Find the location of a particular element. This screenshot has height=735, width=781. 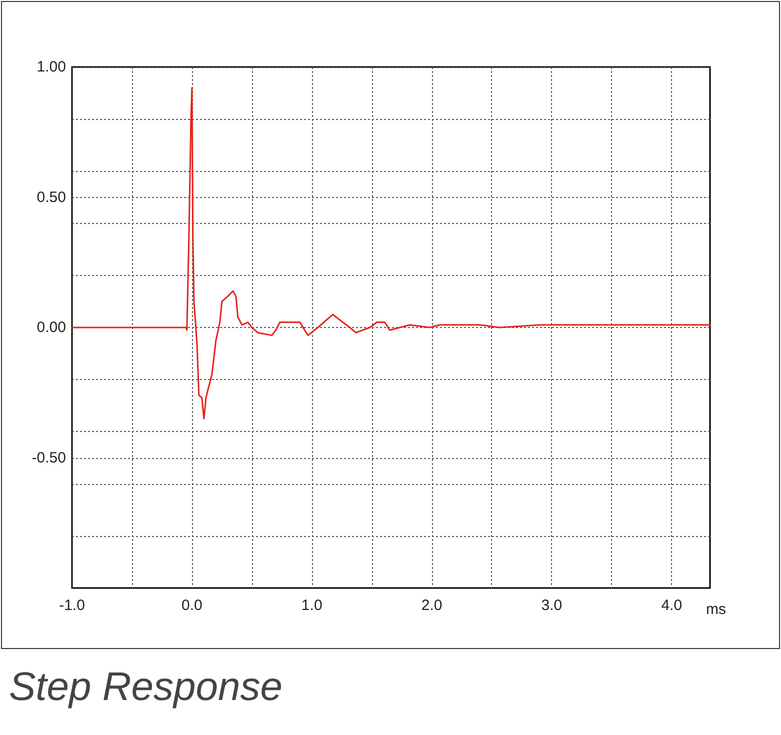

x-tick-label: -1.0 is located at coordinates (72, 605).